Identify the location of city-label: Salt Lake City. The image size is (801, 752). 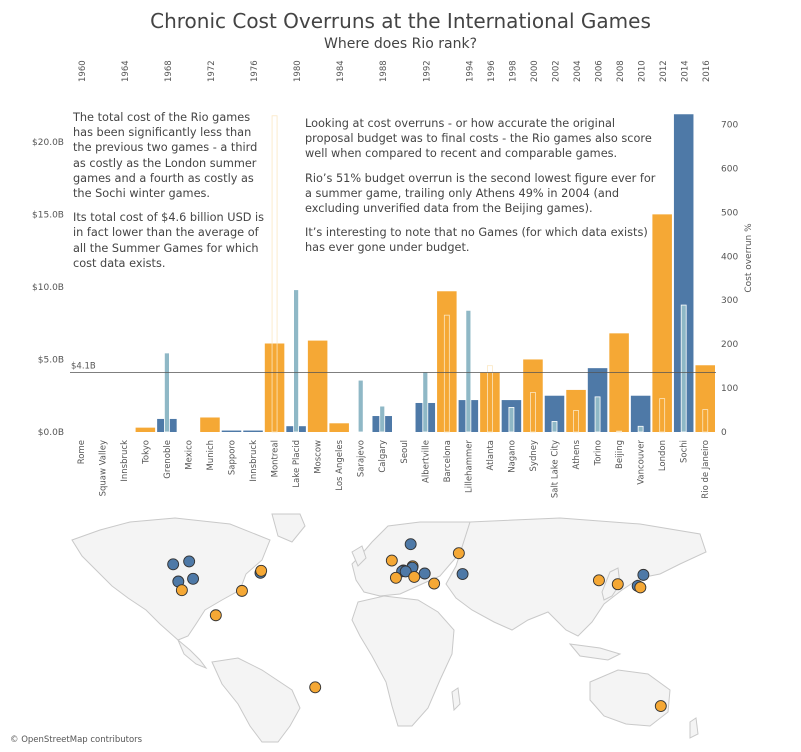
(556, 469).